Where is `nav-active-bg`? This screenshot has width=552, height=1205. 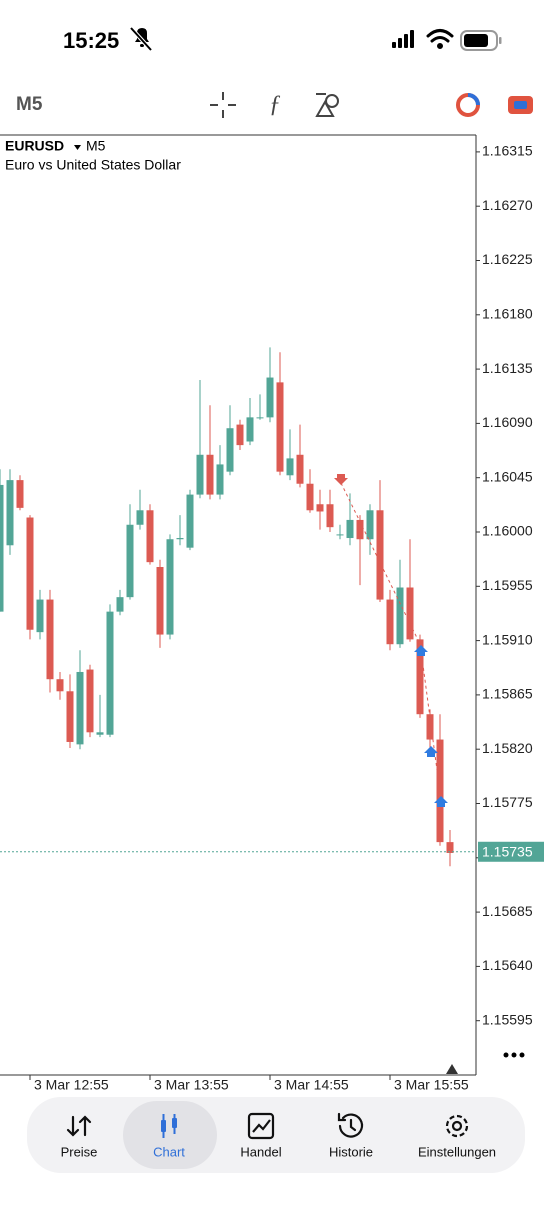 nav-active-bg is located at coordinates (170, 1135).